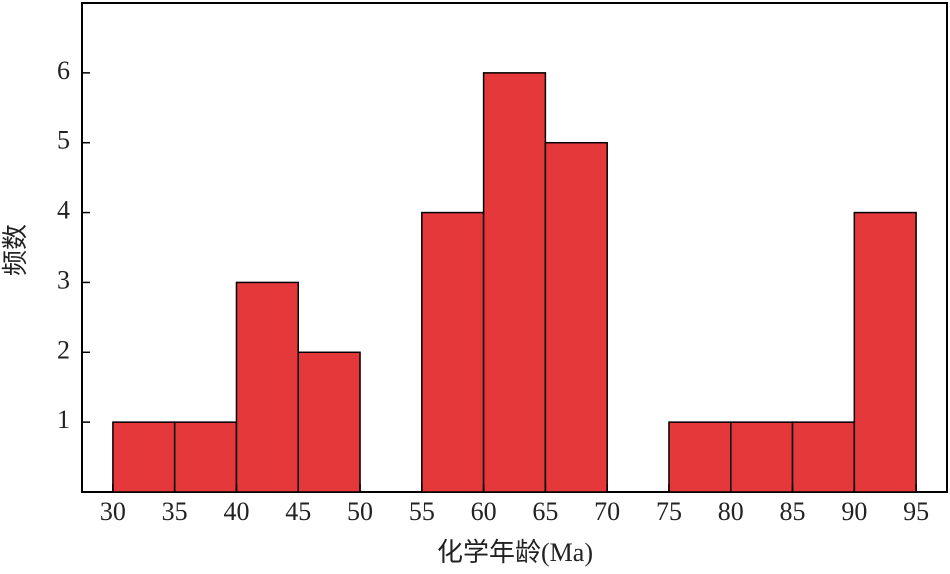 Image resolution: width=950 pixels, height=574 pixels. What do you see at coordinates (63, 210) in the screenshot?
I see `y-tick-label: 4` at bounding box center [63, 210].